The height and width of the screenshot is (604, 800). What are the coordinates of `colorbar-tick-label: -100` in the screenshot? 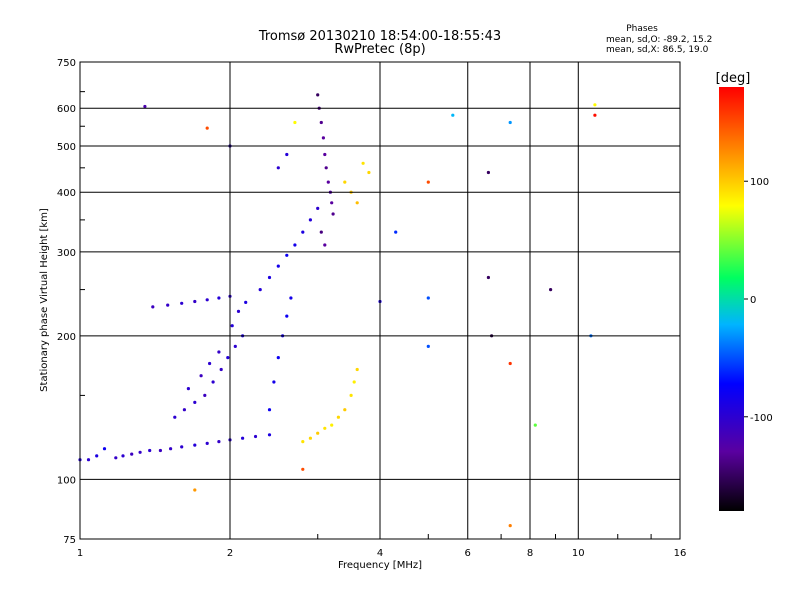 It's located at (761, 418).